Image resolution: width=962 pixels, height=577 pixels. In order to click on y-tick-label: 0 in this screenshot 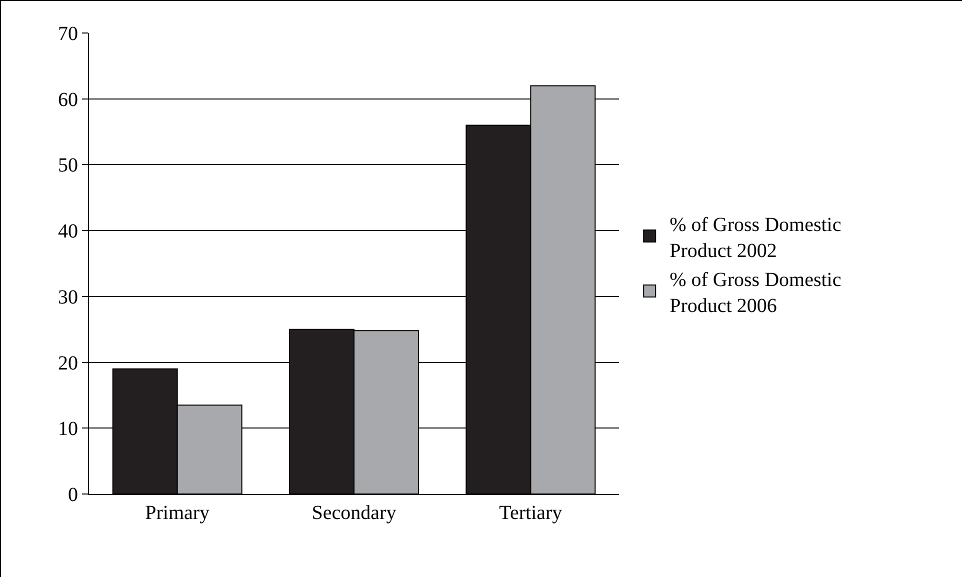, I will do `click(73, 495)`.